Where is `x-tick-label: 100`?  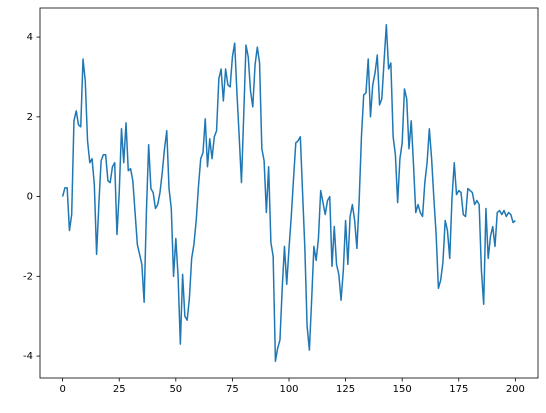 x-tick-label: 100 is located at coordinates (288, 389).